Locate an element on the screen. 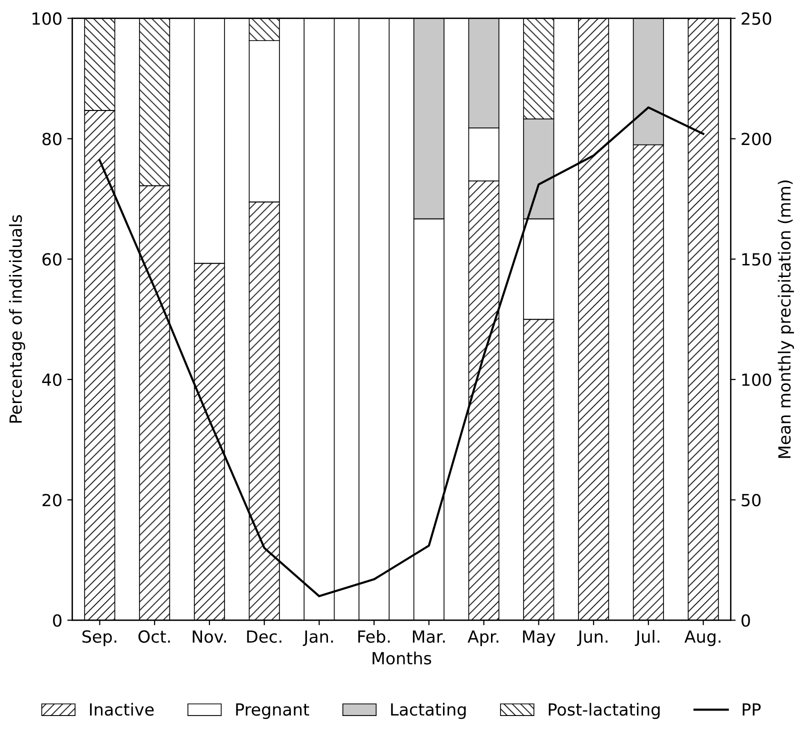 This screenshot has width=803, height=734. x-tick-label: Feb. is located at coordinates (374, 636).